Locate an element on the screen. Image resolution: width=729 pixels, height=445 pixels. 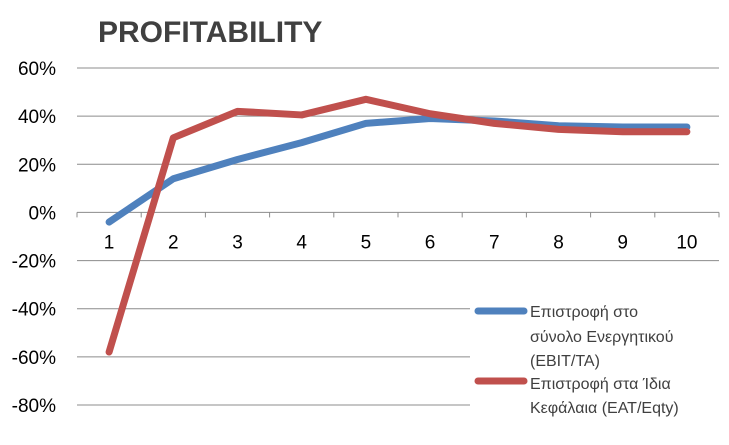
x-tick-label: 9 is located at coordinates (622, 242).